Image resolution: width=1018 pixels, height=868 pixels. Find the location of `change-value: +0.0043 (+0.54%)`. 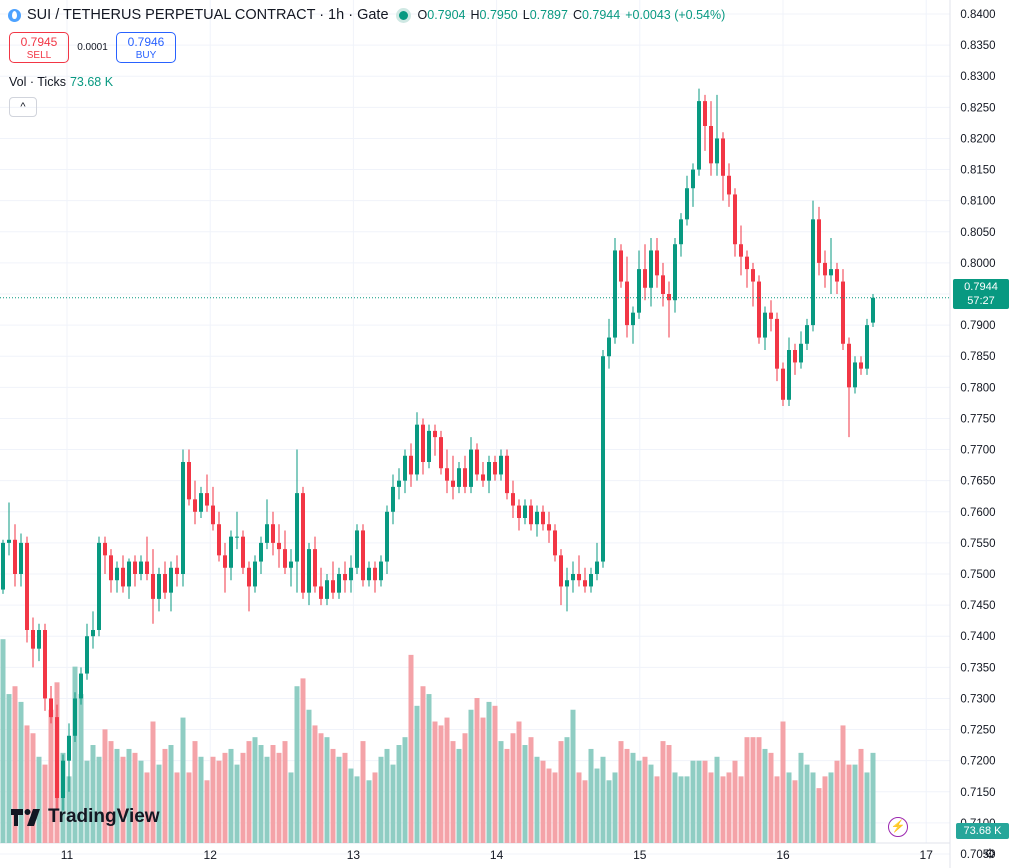

change-value: +0.0043 (+0.54%) is located at coordinates (675, 15).